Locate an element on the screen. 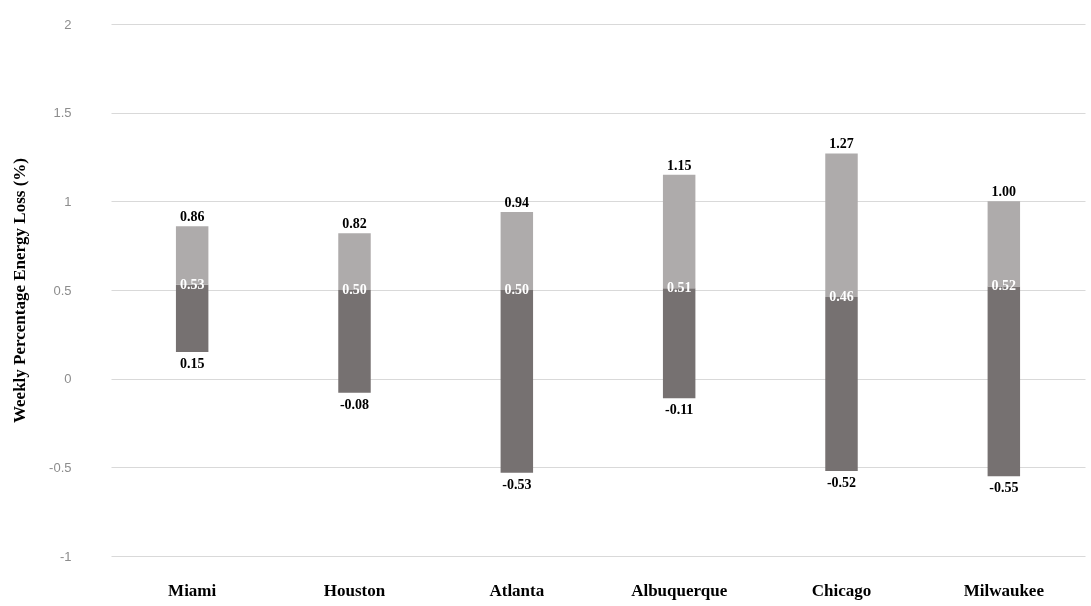  annotation: -0.53 is located at coordinates (517, 484).